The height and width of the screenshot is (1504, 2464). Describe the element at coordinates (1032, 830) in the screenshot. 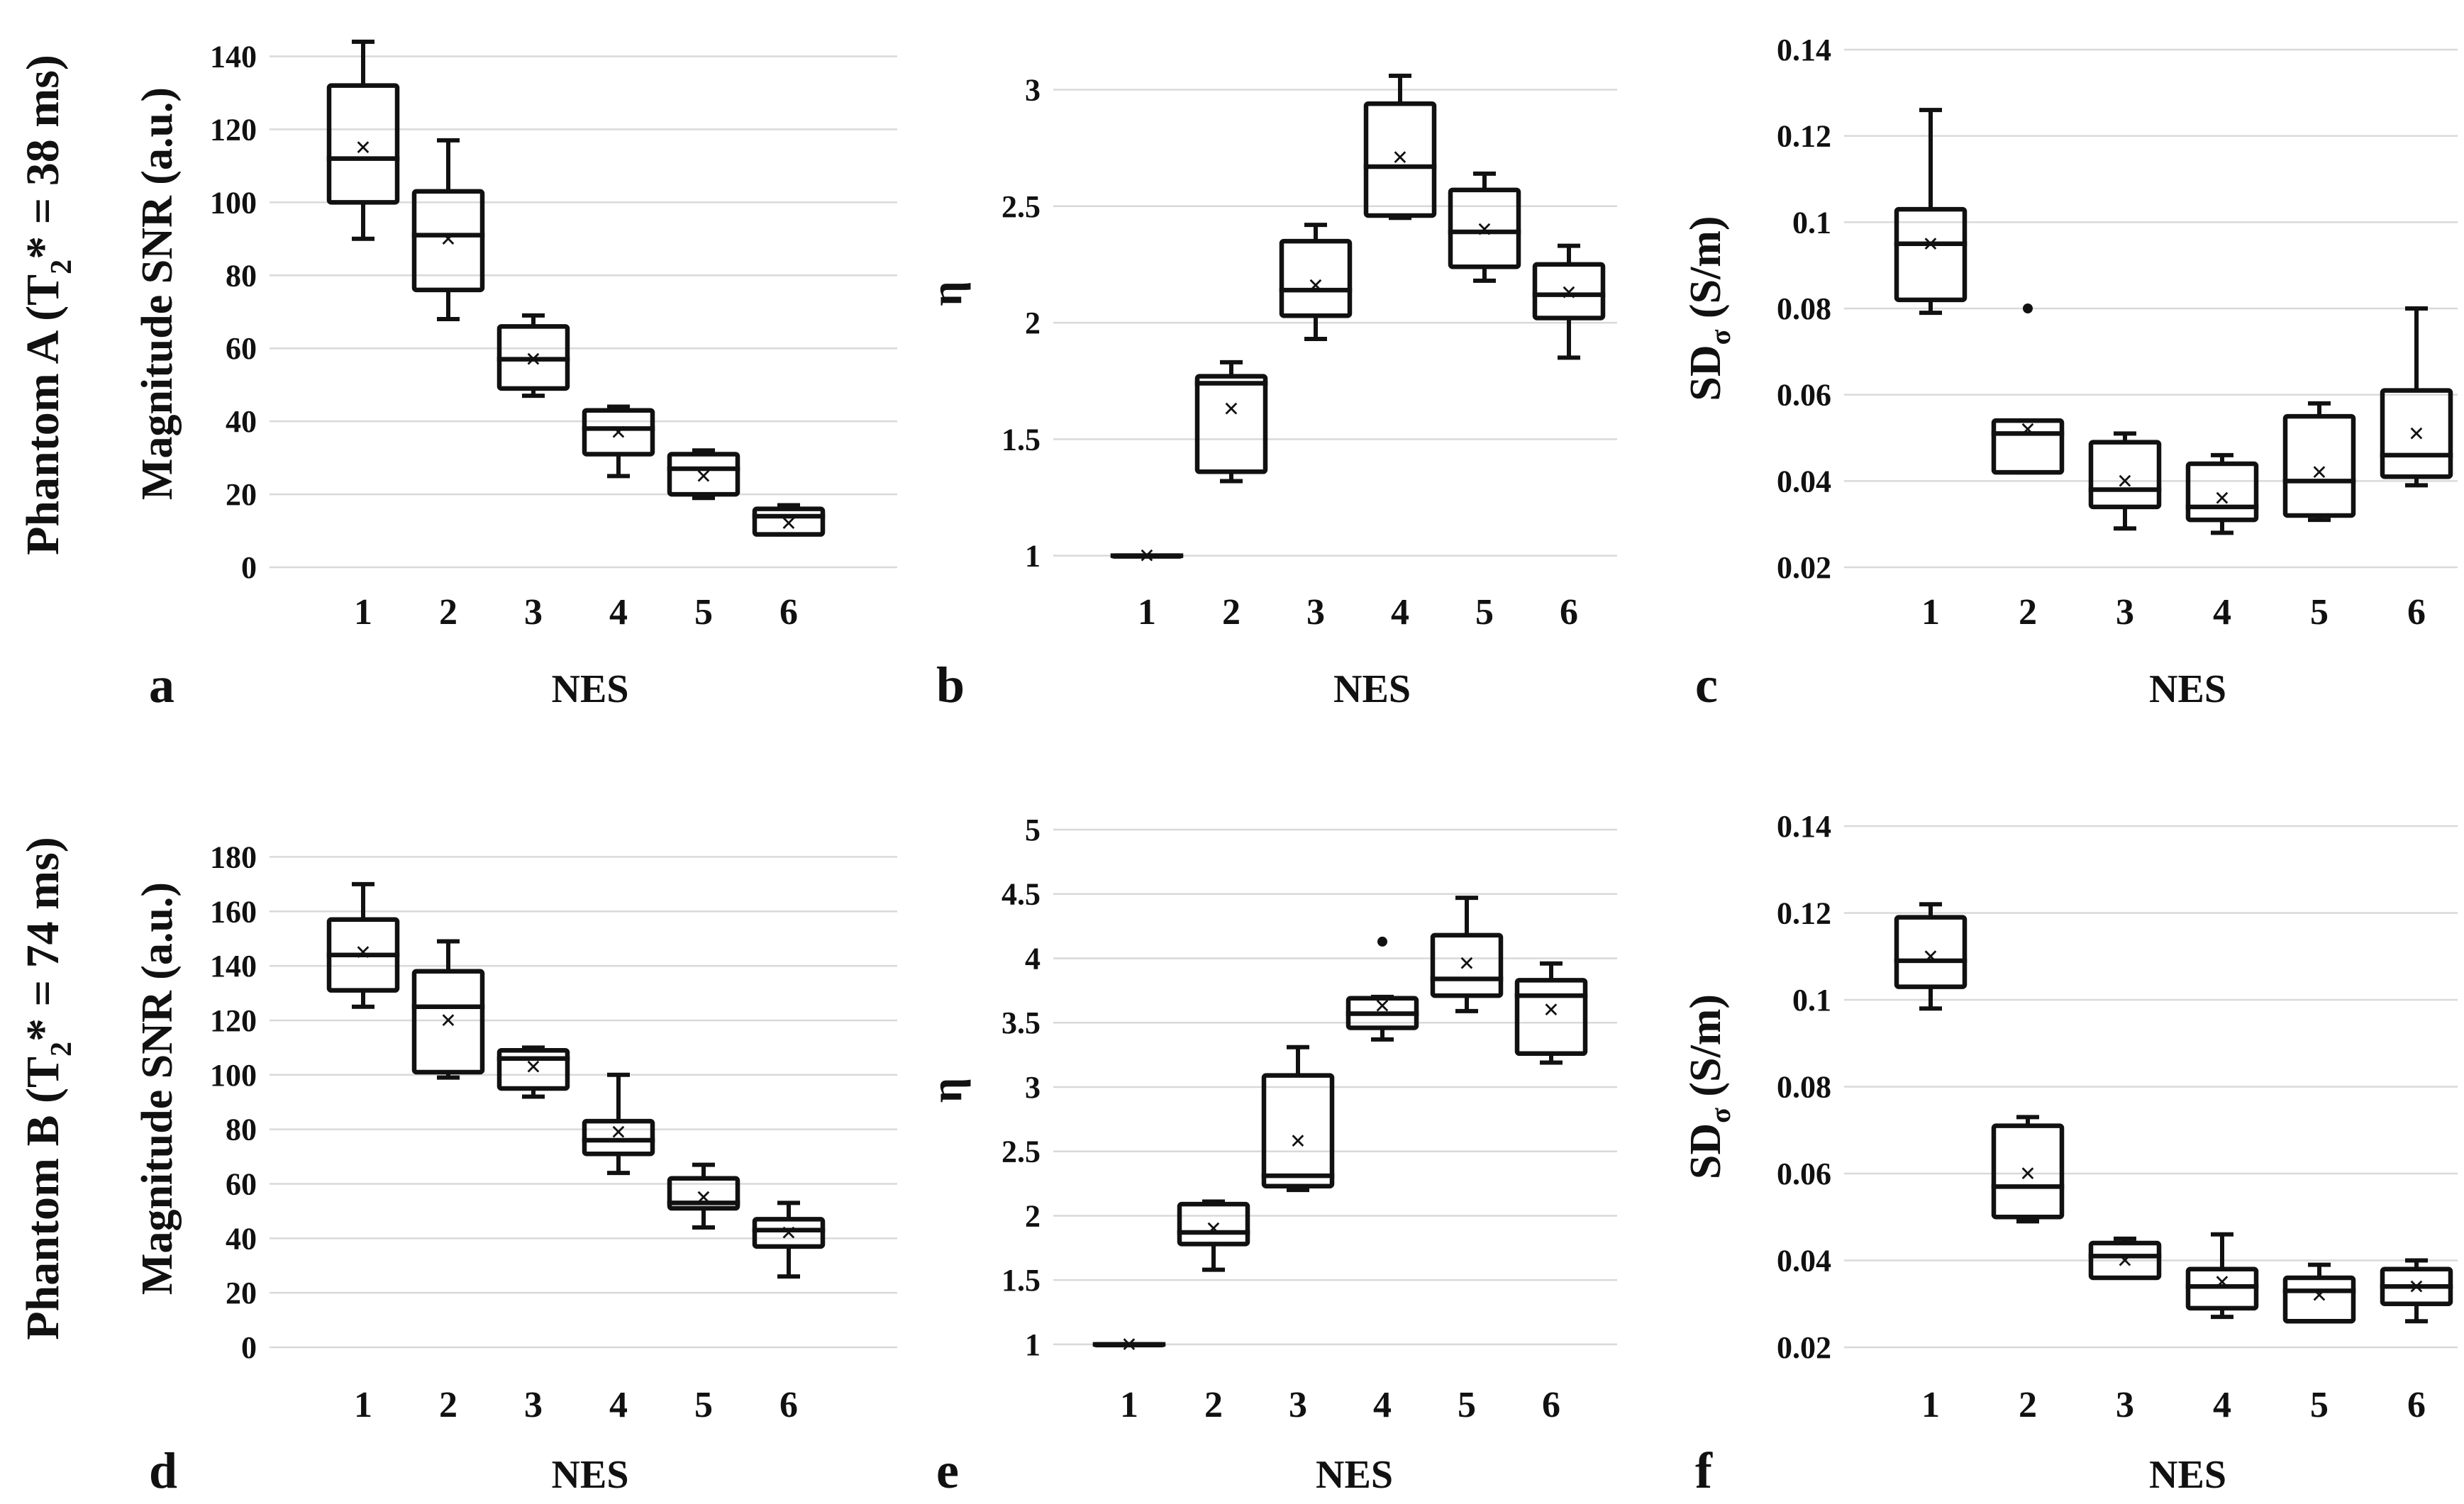

I see `y-tick-label: 5` at that location.